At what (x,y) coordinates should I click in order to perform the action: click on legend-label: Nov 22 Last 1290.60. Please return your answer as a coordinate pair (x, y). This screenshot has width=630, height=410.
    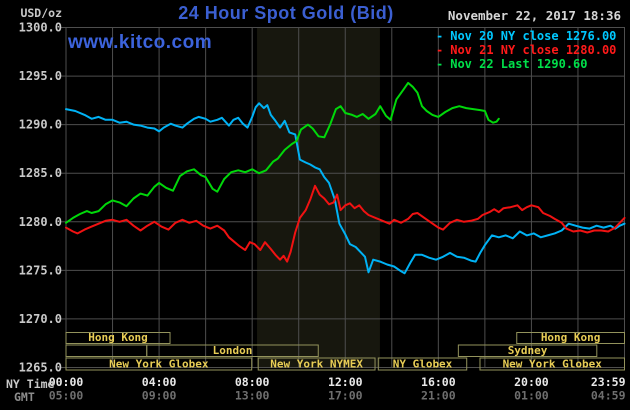
    Looking at the image, I should click on (519, 64).